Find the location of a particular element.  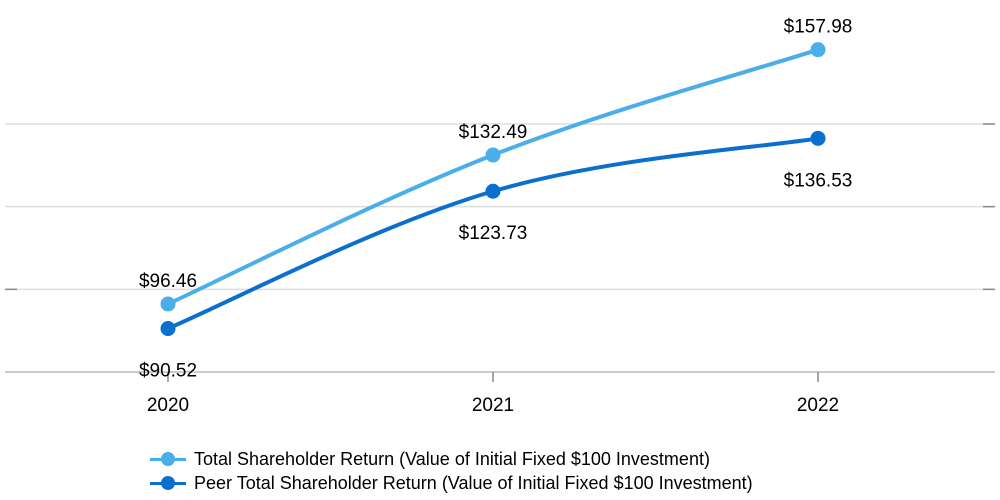

legend-swatch-total is located at coordinates (168, 459).